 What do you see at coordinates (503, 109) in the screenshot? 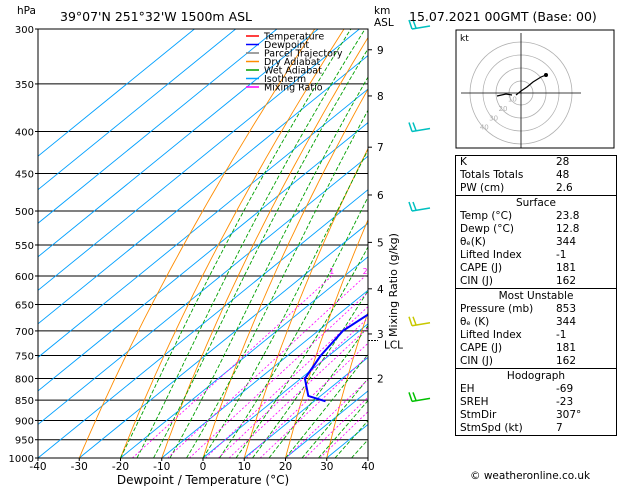
I see `hodograph-ring-label: 20` at bounding box center [503, 109].